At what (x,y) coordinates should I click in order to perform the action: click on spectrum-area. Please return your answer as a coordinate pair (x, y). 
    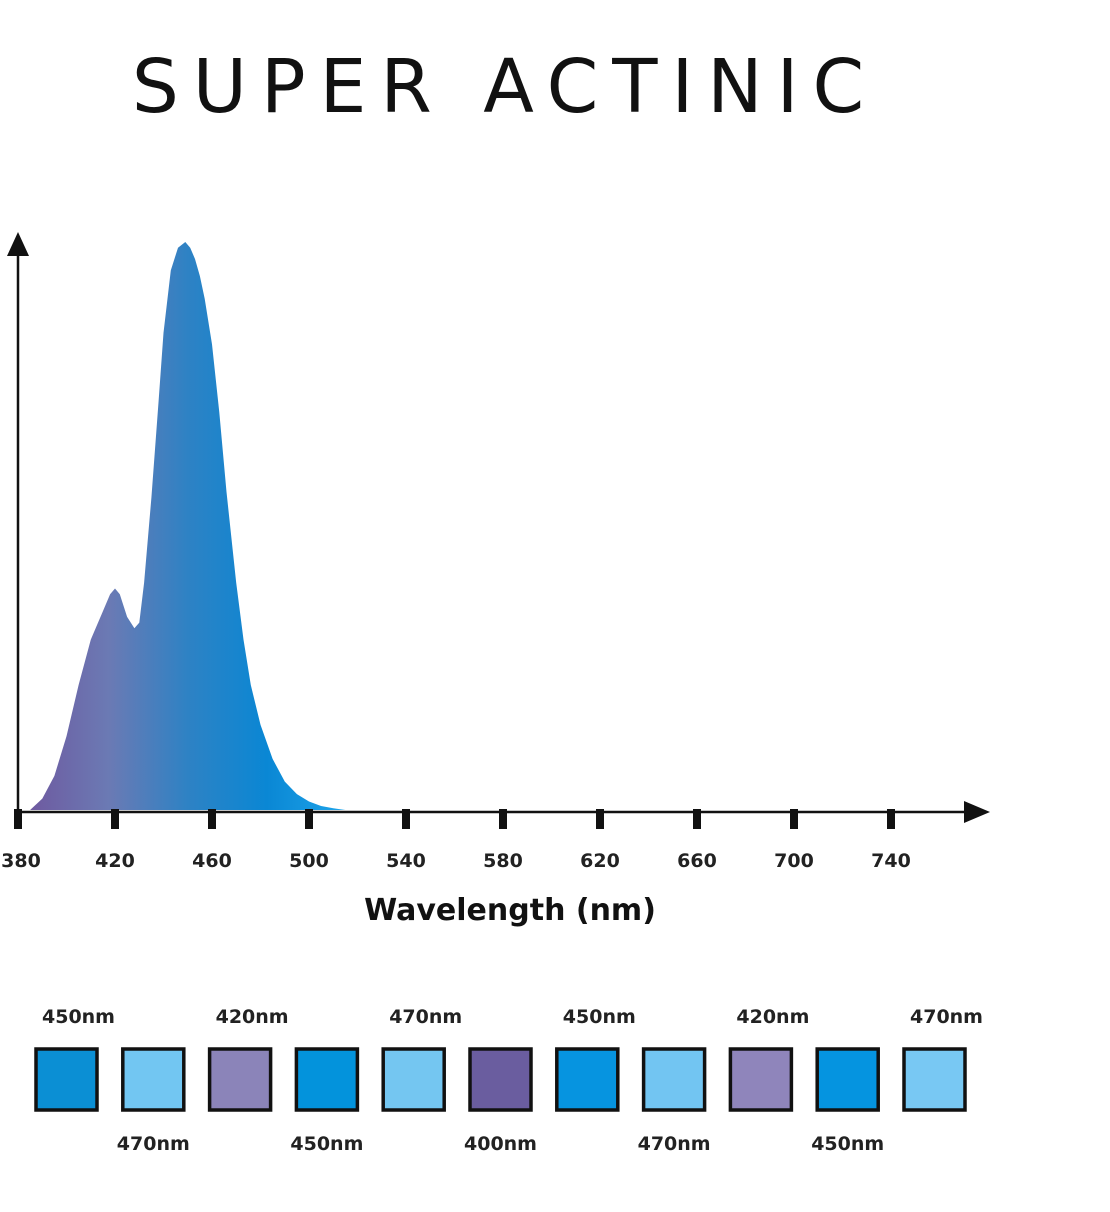
    Looking at the image, I should click on (188, 526).